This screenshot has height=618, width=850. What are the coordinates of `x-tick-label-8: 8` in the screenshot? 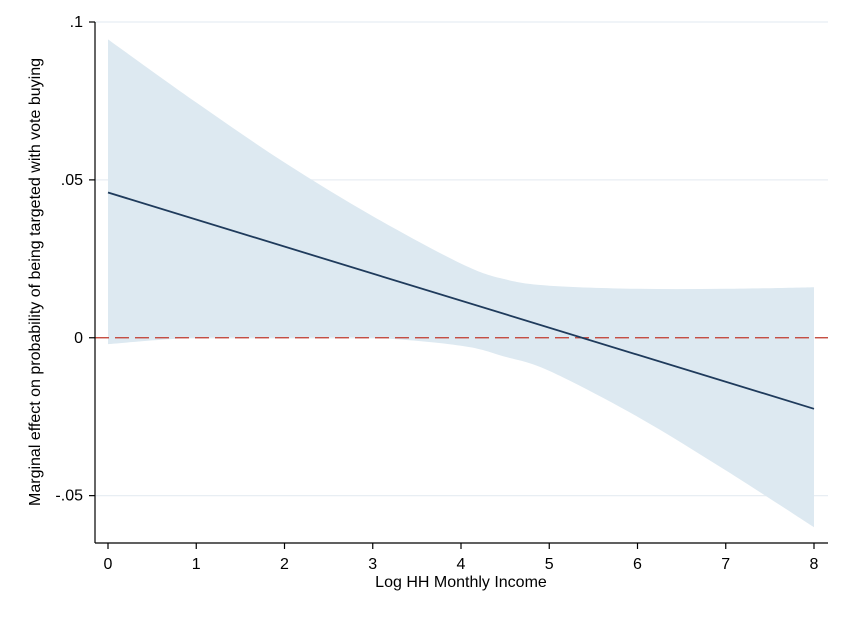 It's located at (814, 564).